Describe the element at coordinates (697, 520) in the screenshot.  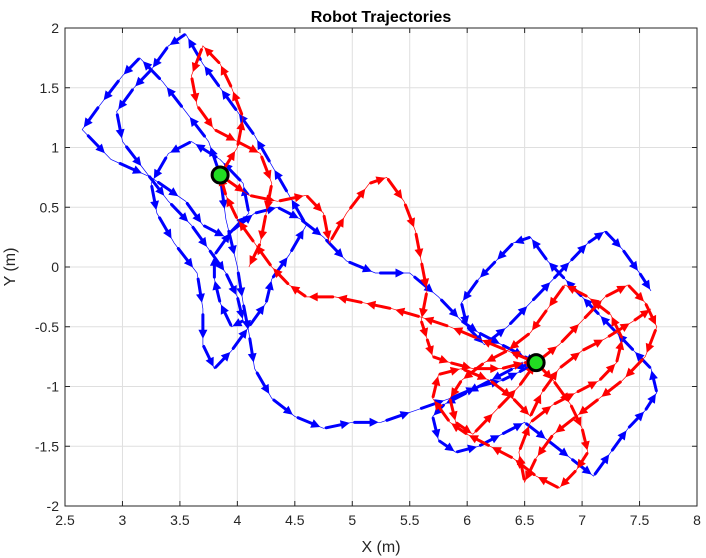
I see `x-tick-label: 8` at that location.